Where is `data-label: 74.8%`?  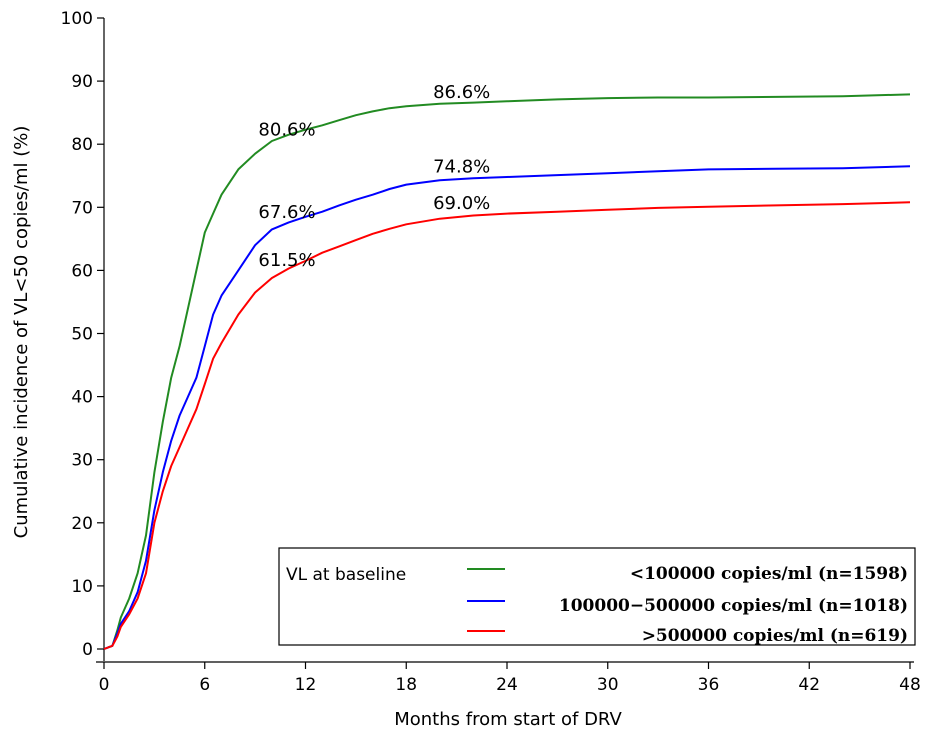 data-label: 74.8% is located at coordinates (461, 167).